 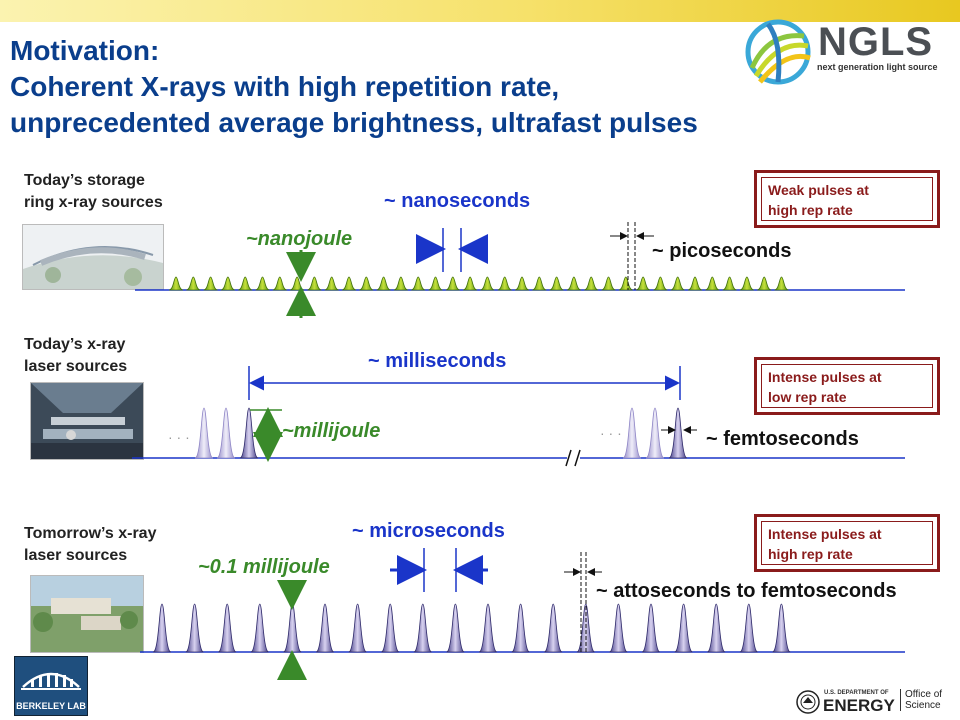 I want to click on logo-wordmark: NGLS, so click(x=876, y=42).